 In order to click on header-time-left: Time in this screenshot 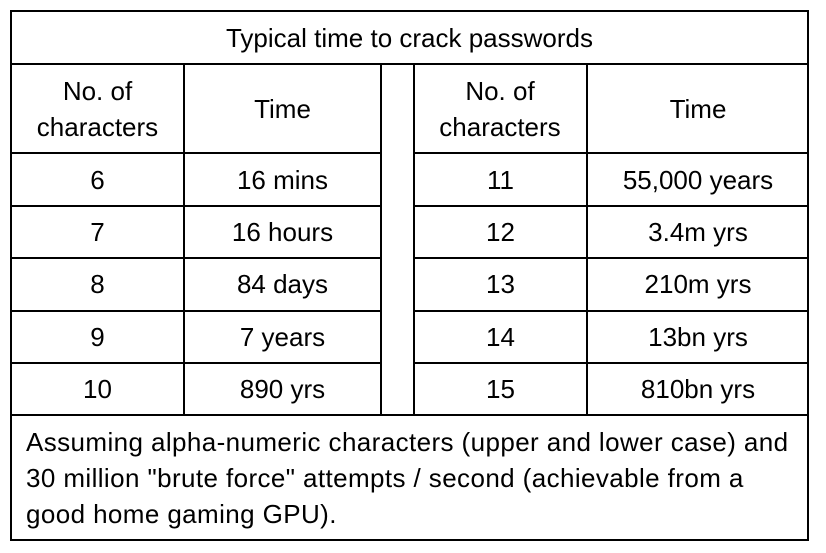, I will do `click(282, 108)`.